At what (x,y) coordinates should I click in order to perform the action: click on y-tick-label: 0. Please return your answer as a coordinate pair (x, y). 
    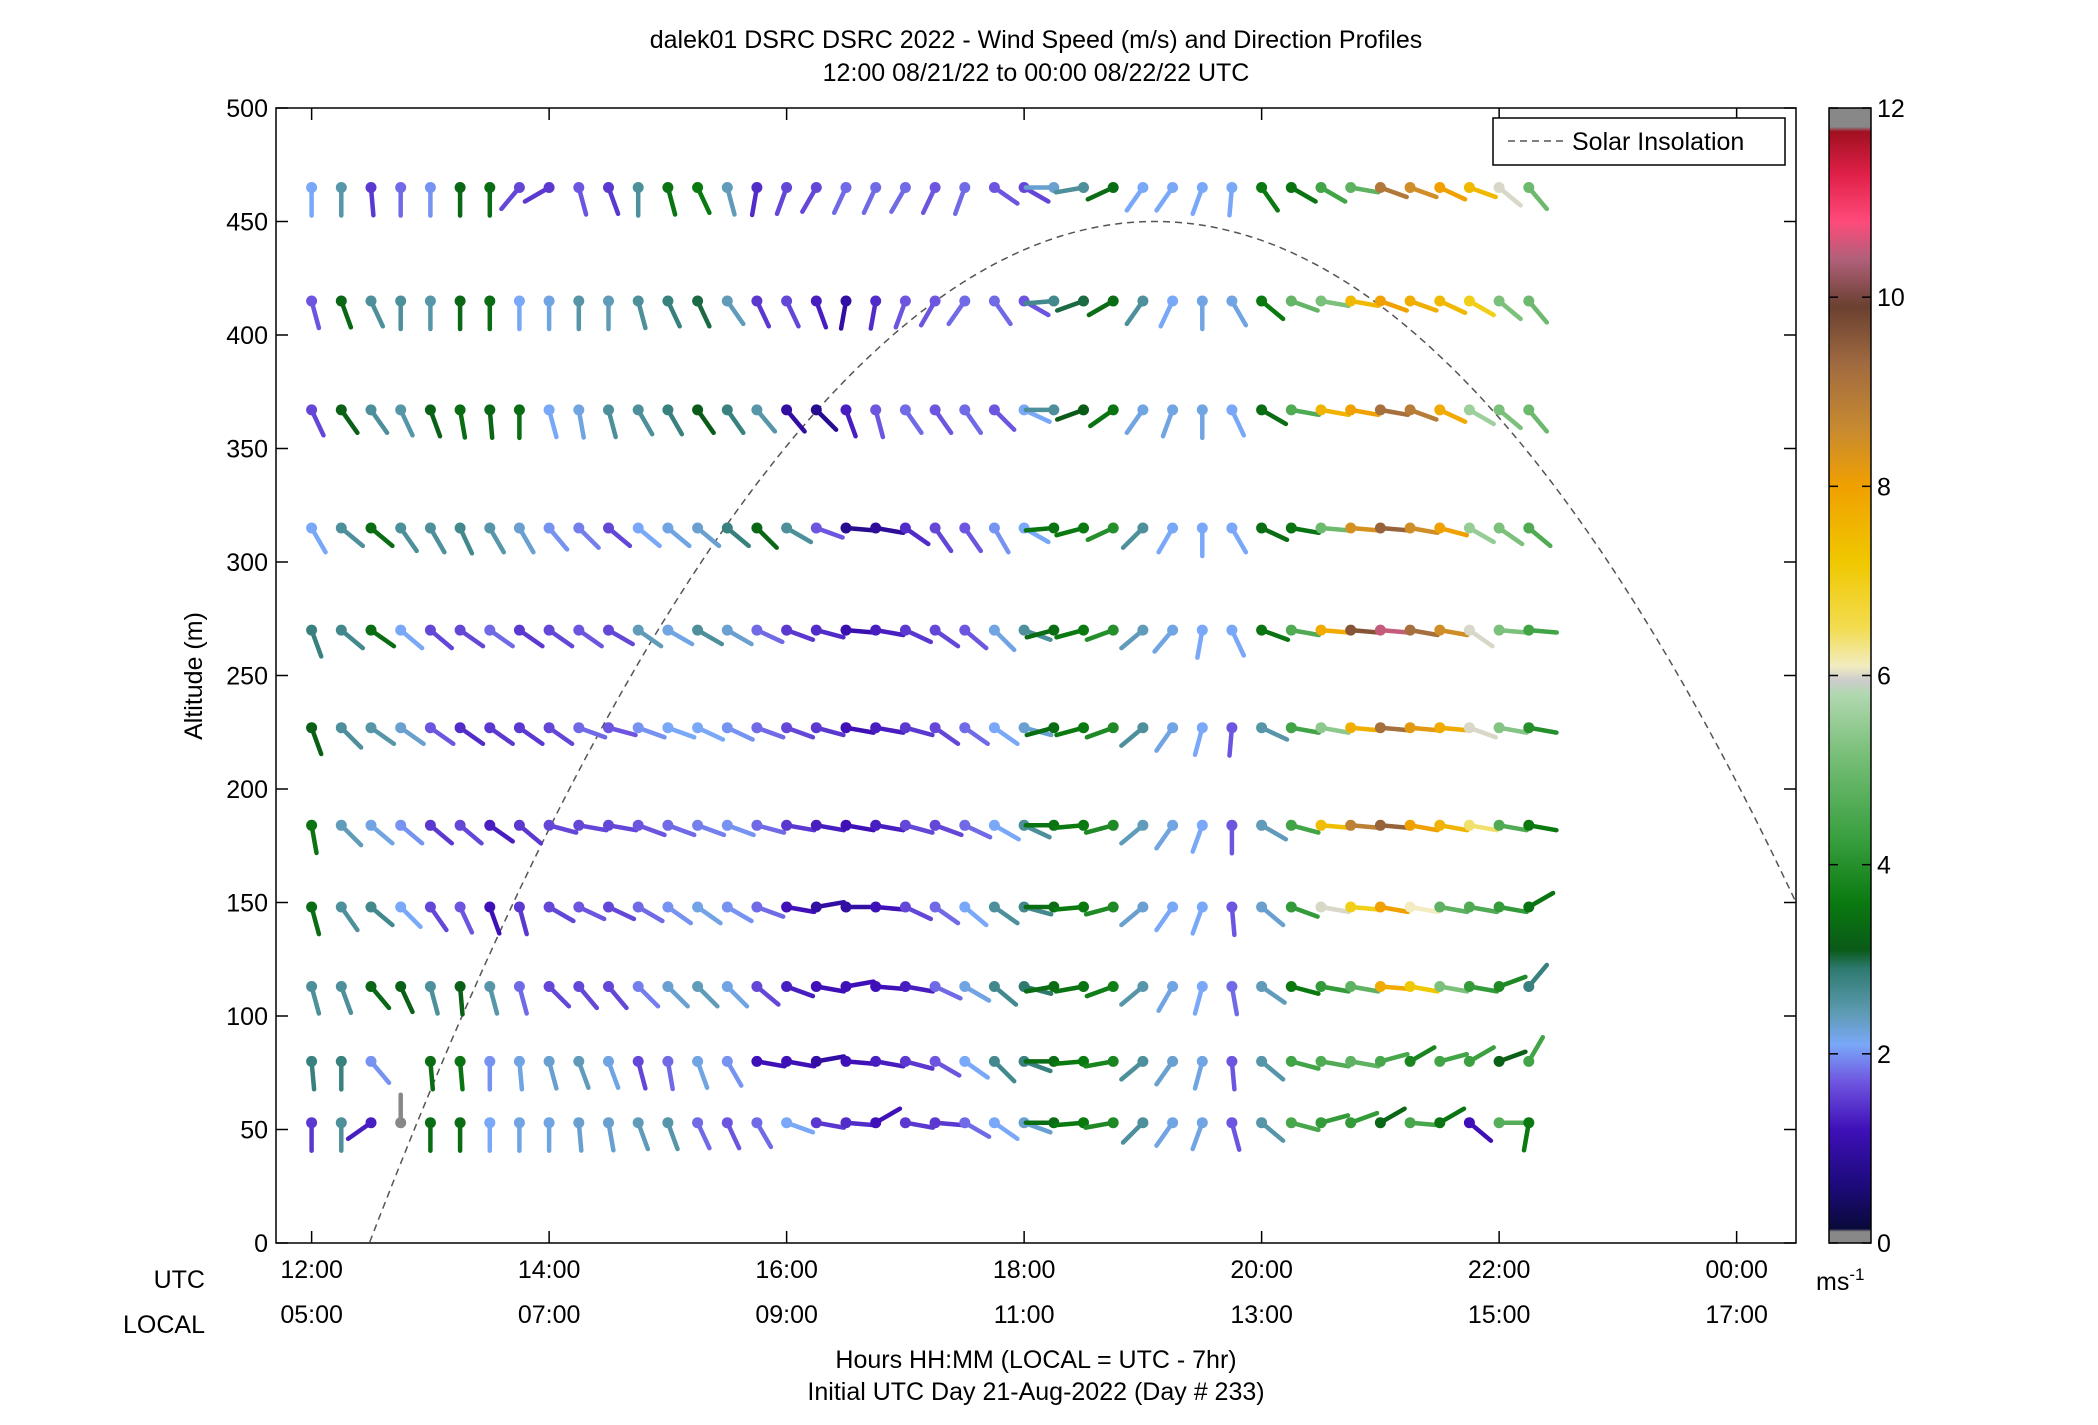
    Looking at the image, I should click on (261, 1244).